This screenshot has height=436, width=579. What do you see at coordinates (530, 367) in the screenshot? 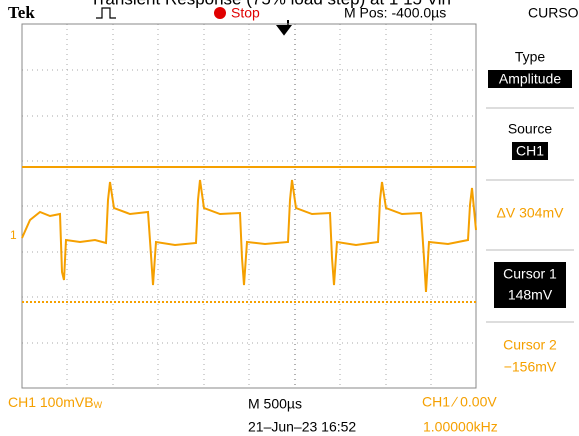
I see `menu-value: −156mV` at bounding box center [530, 367].